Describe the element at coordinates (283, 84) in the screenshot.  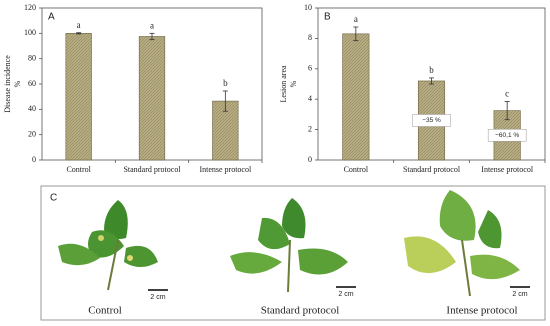
I see `y-axis-label: Lesion area` at that location.